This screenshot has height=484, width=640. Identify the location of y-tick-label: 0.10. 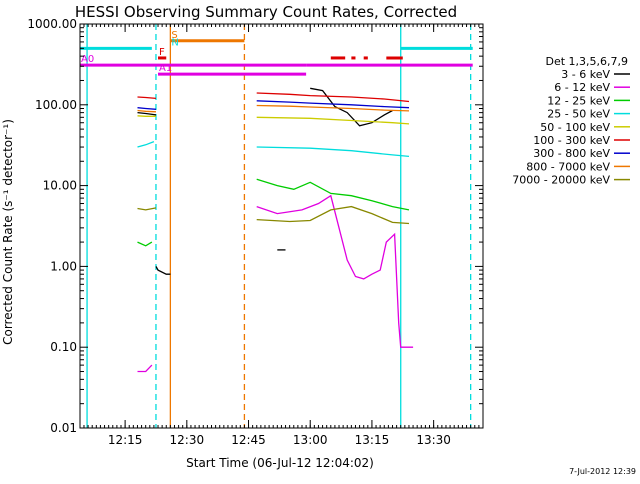
(63, 347).